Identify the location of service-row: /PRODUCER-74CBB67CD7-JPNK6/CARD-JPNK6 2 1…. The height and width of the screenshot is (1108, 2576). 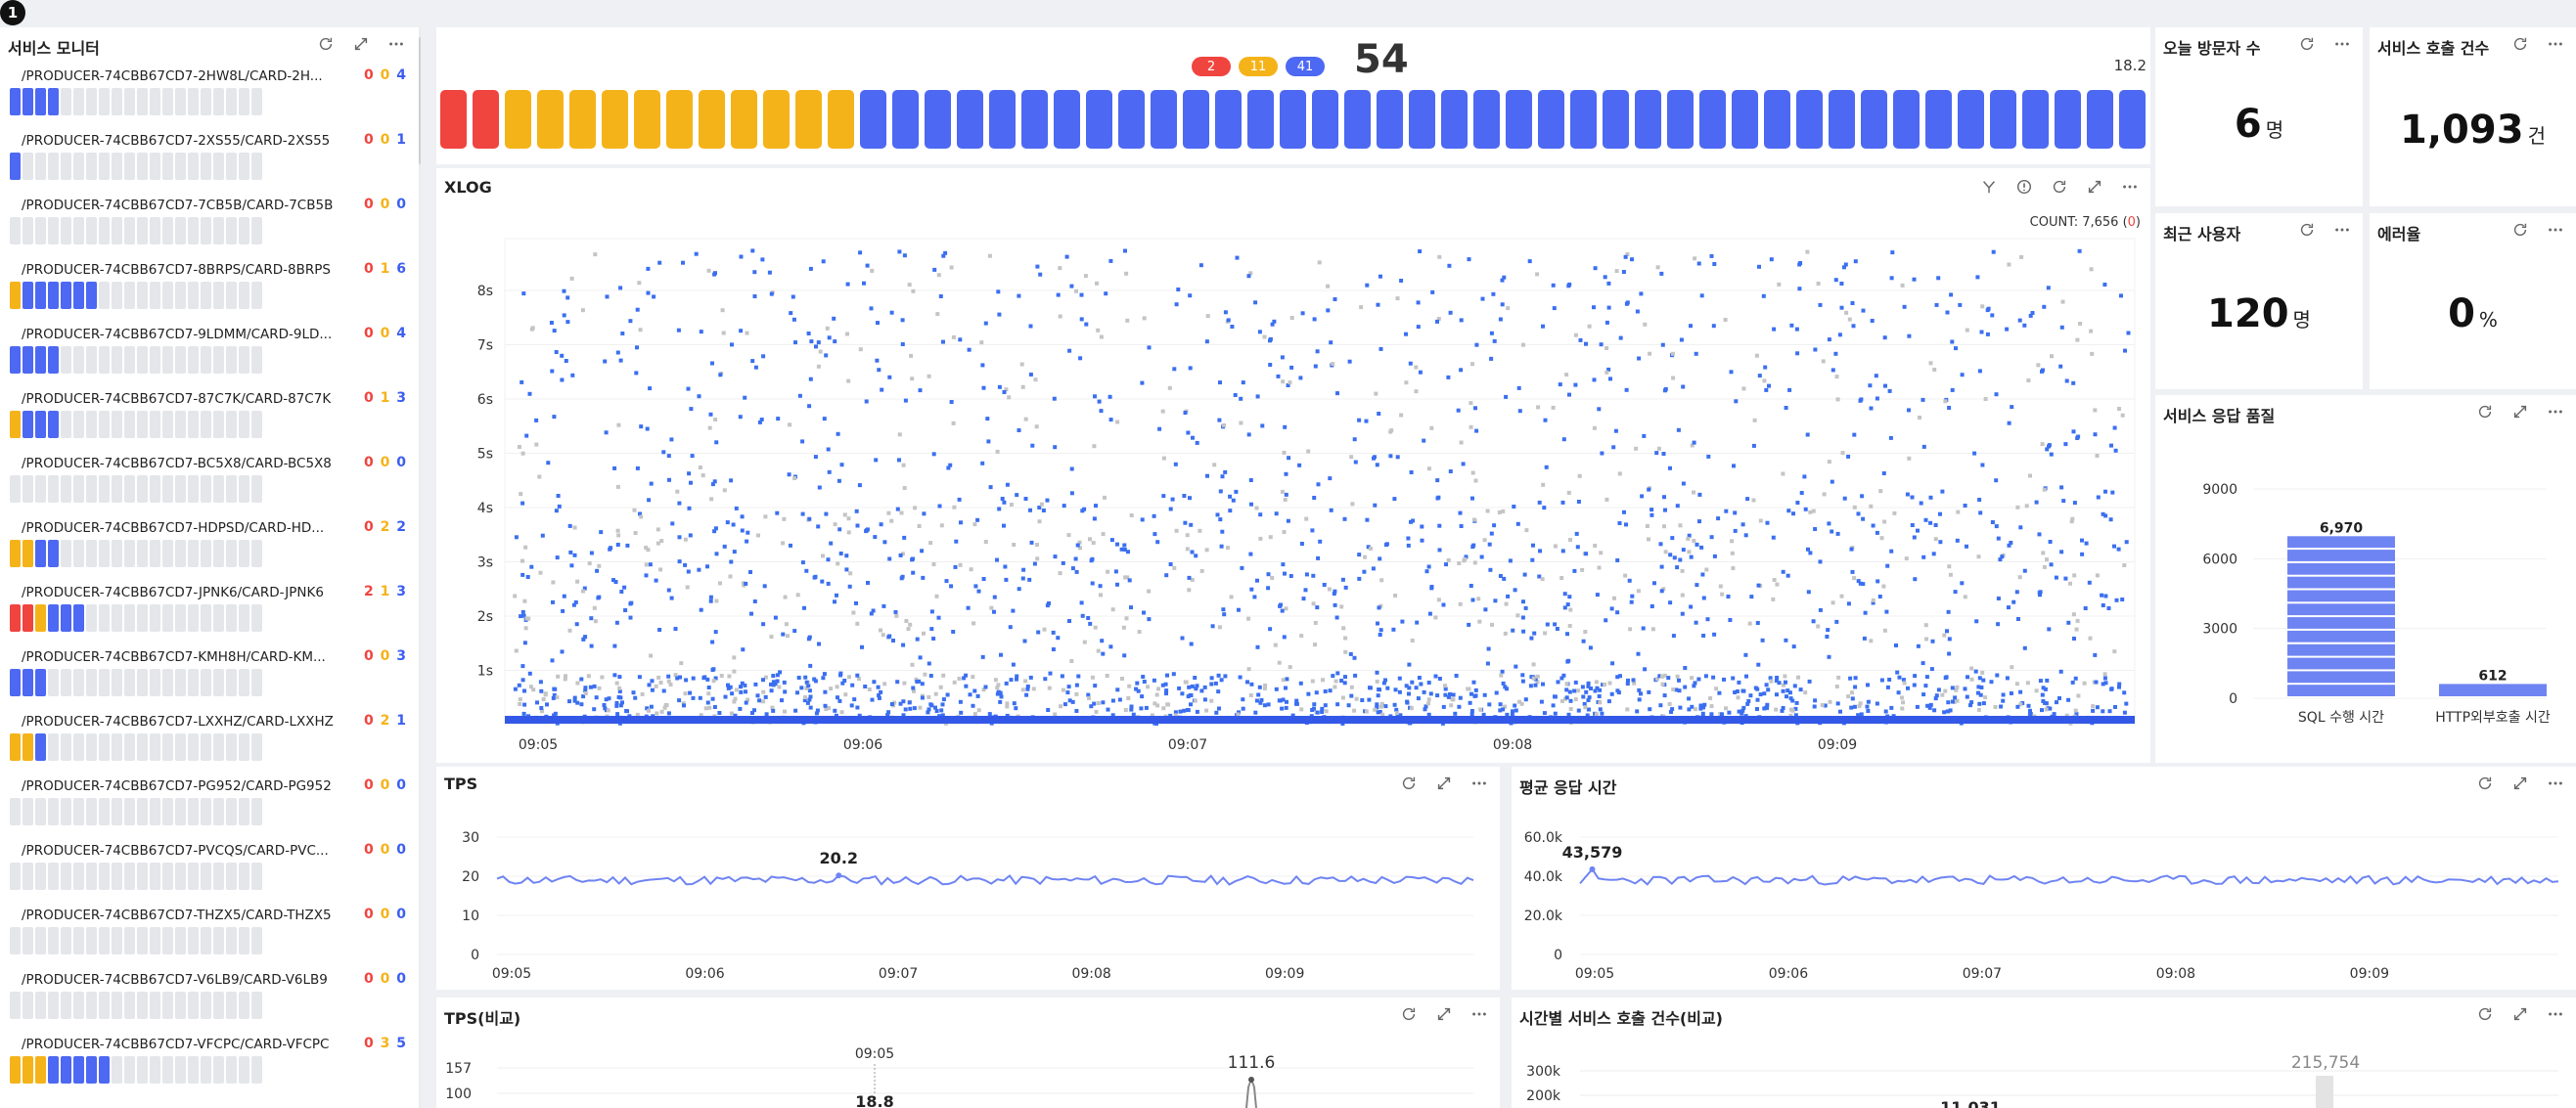
(209, 613).